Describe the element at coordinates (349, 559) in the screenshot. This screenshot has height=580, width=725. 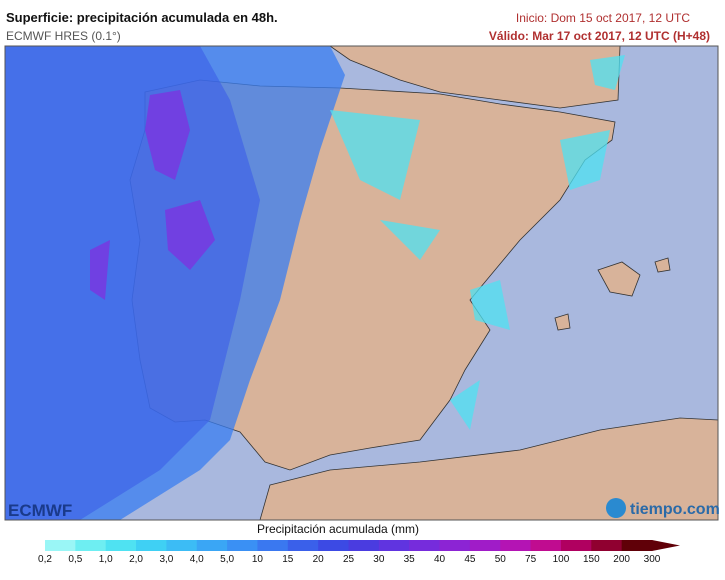
I see `colorbar-tick-label: 25` at that location.